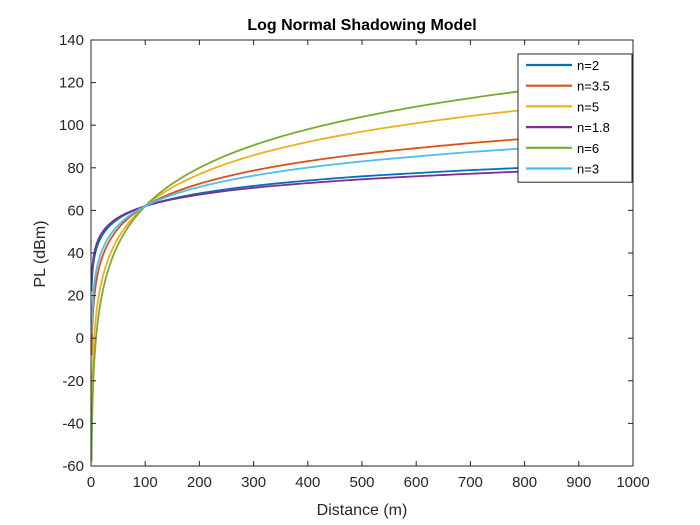  I want to click on y-tick-label: 60, so click(75, 210).